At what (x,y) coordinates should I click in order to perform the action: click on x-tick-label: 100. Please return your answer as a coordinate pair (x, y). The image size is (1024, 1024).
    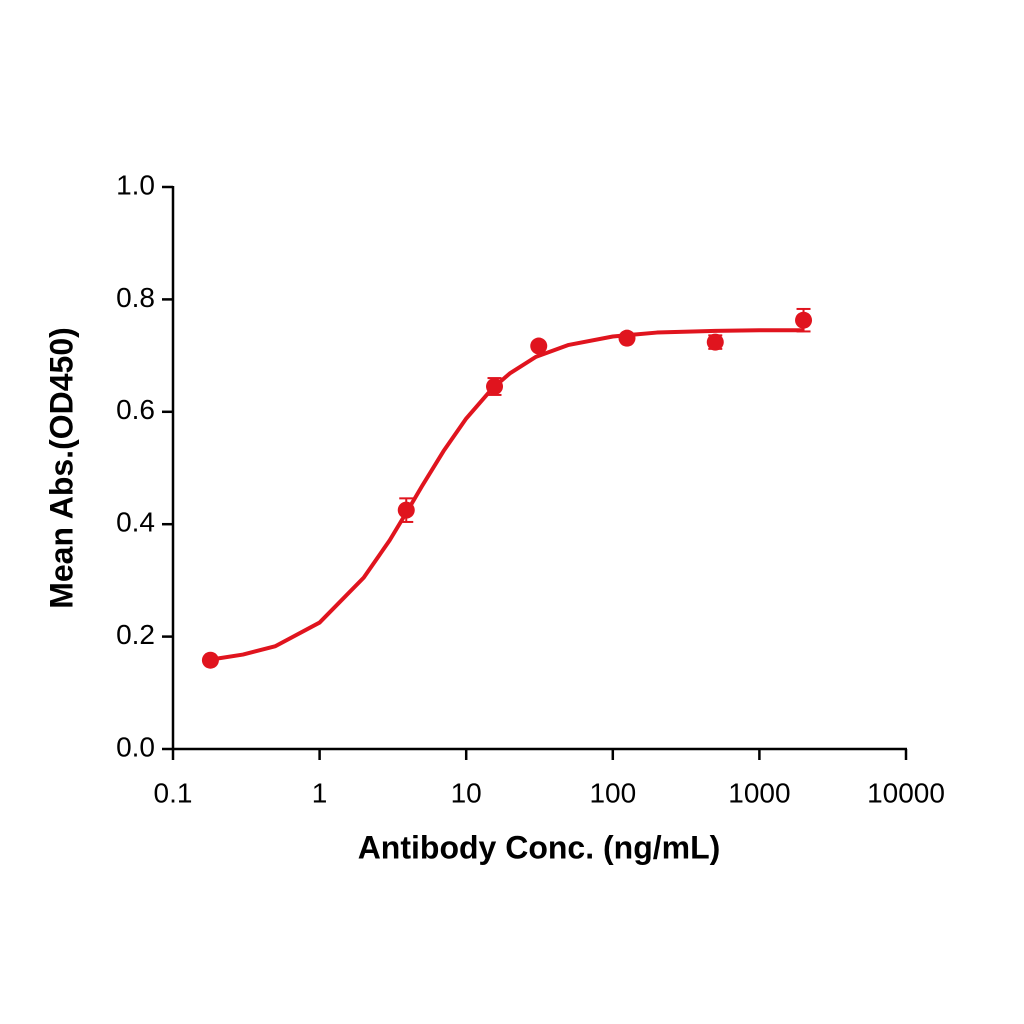
    Looking at the image, I should click on (612, 792).